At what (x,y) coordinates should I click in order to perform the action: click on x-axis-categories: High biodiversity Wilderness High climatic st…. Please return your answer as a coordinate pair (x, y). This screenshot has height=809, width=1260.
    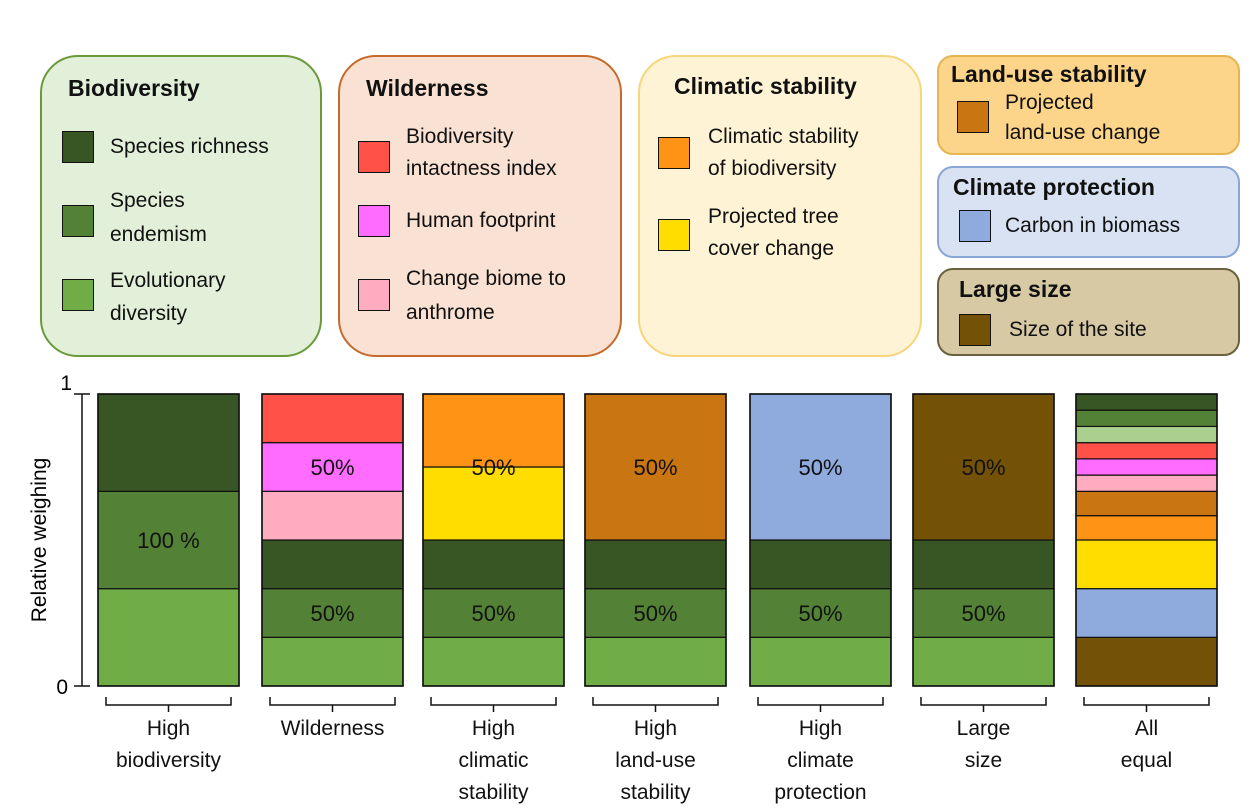
    Looking at the image, I should click on (657, 750).